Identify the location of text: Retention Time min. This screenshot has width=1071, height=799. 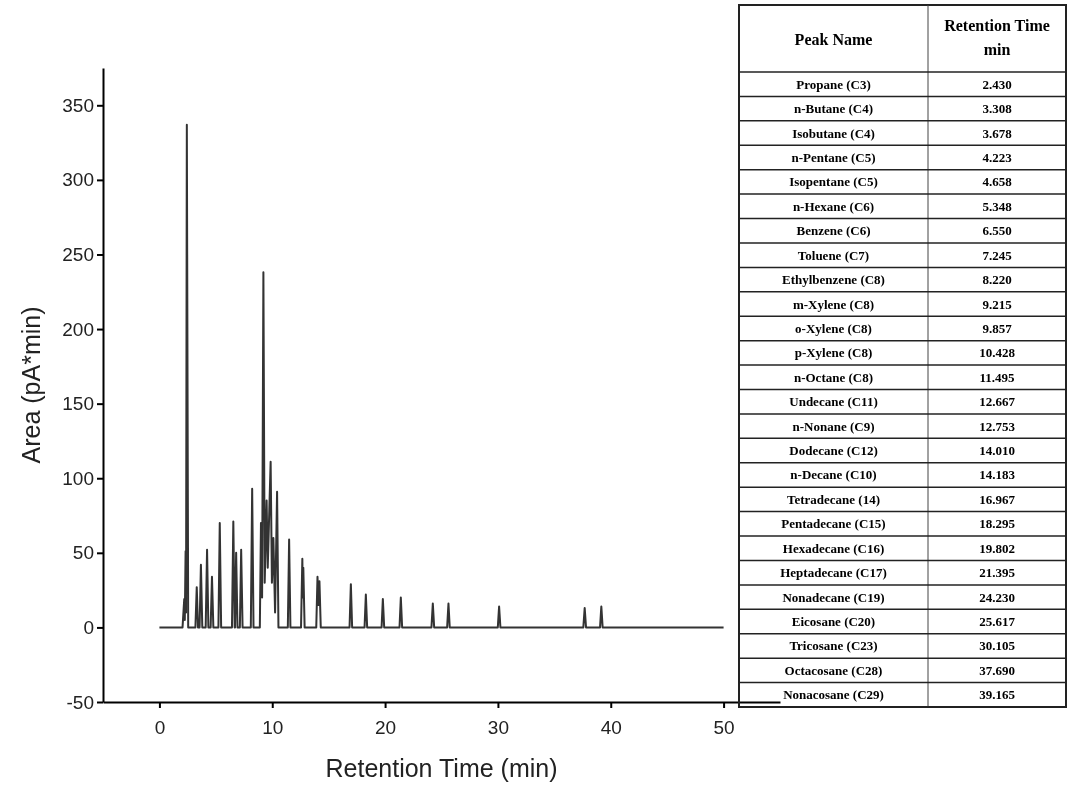
(997, 37).